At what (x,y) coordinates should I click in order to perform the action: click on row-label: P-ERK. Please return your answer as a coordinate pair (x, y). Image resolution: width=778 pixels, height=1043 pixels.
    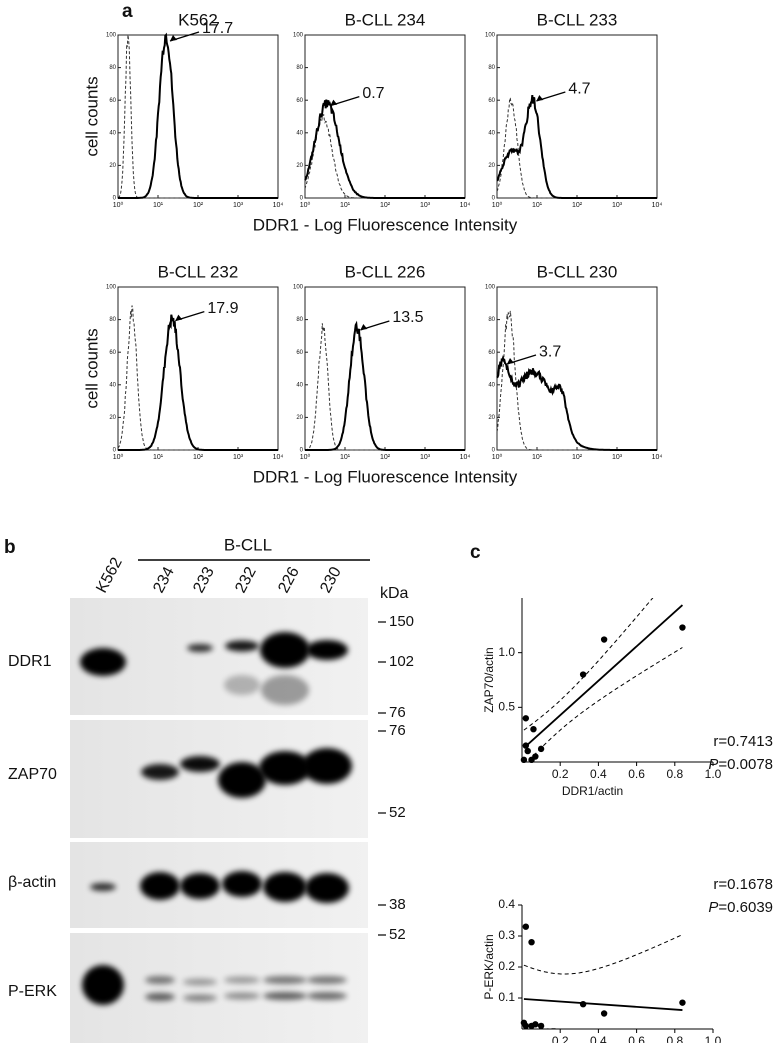
    Looking at the image, I should click on (32, 991).